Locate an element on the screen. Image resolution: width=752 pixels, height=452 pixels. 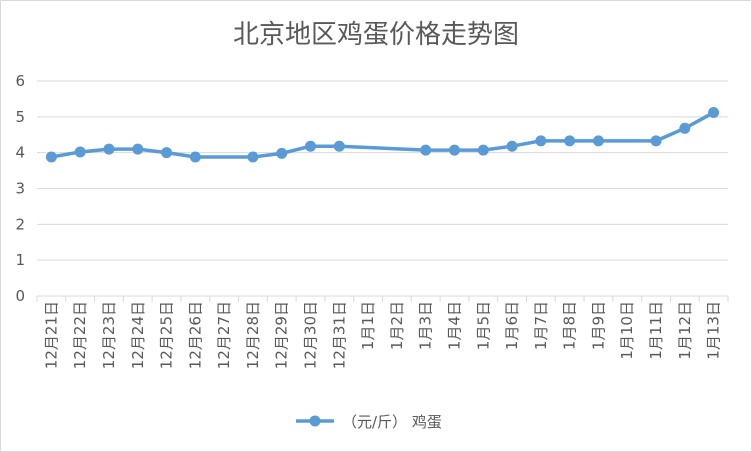
x-tick-label: 1月5日 is located at coordinates (483, 325).